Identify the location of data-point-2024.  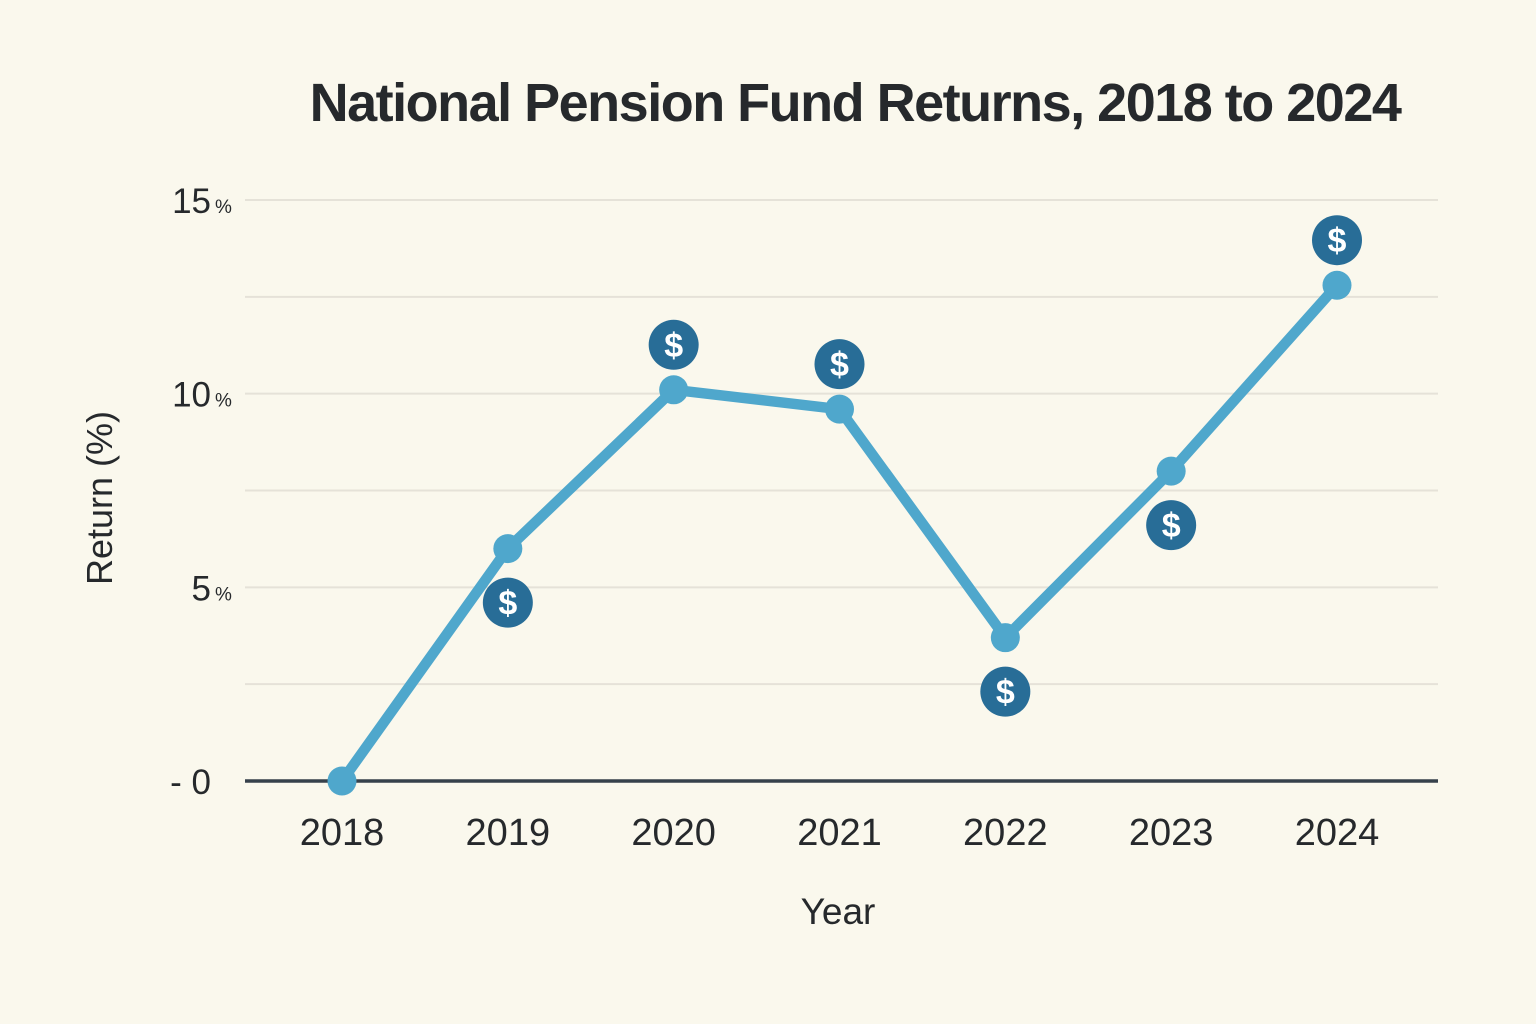
(1337, 285).